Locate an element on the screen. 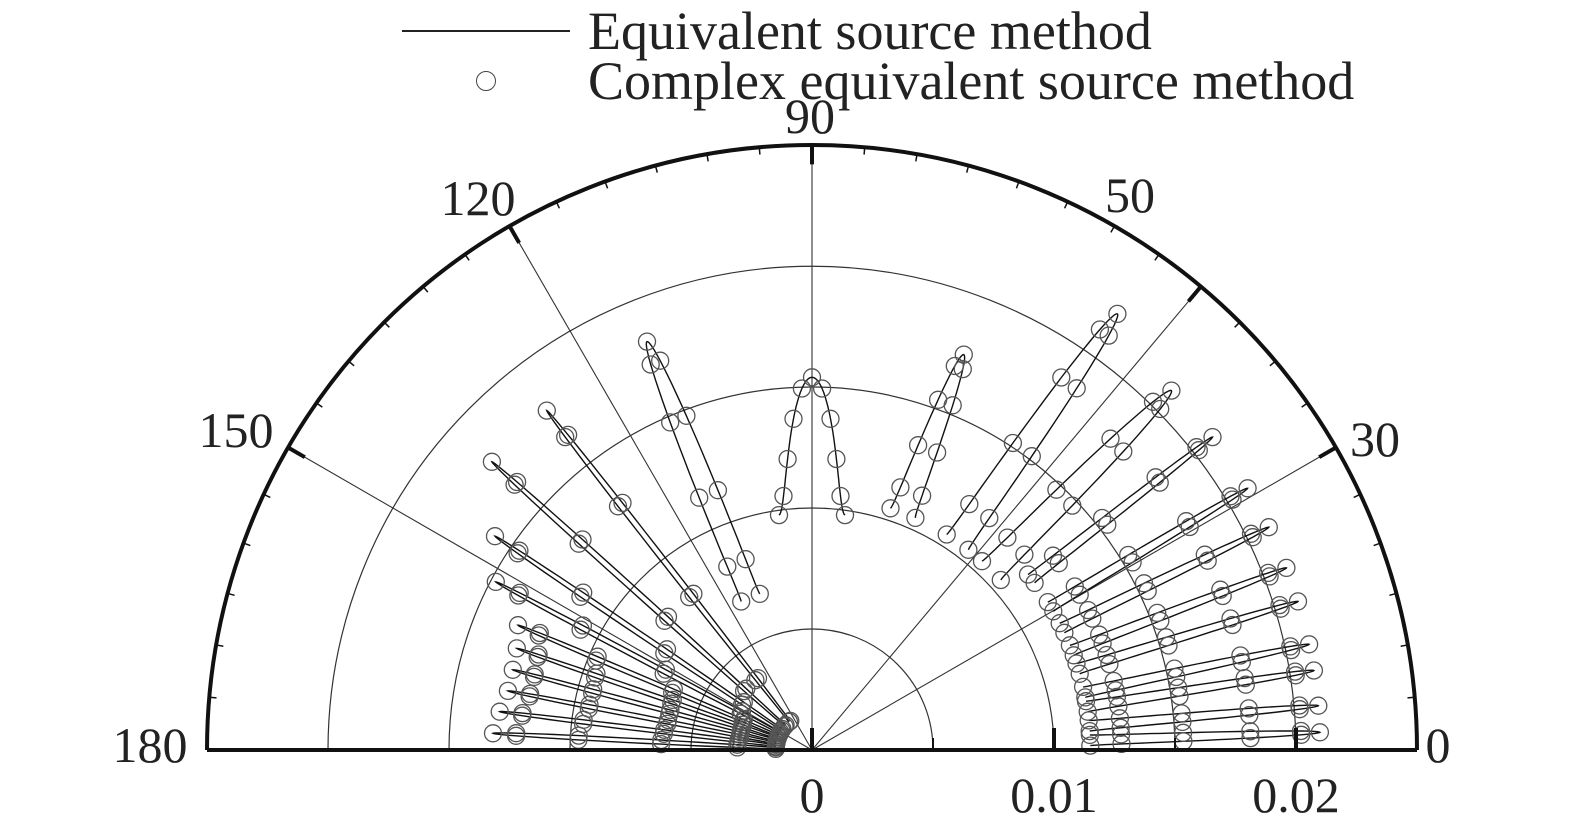 The width and height of the screenshot is (1575, 827). legend-label-esm: Equivalent source method is located at coordinates (870, 31).